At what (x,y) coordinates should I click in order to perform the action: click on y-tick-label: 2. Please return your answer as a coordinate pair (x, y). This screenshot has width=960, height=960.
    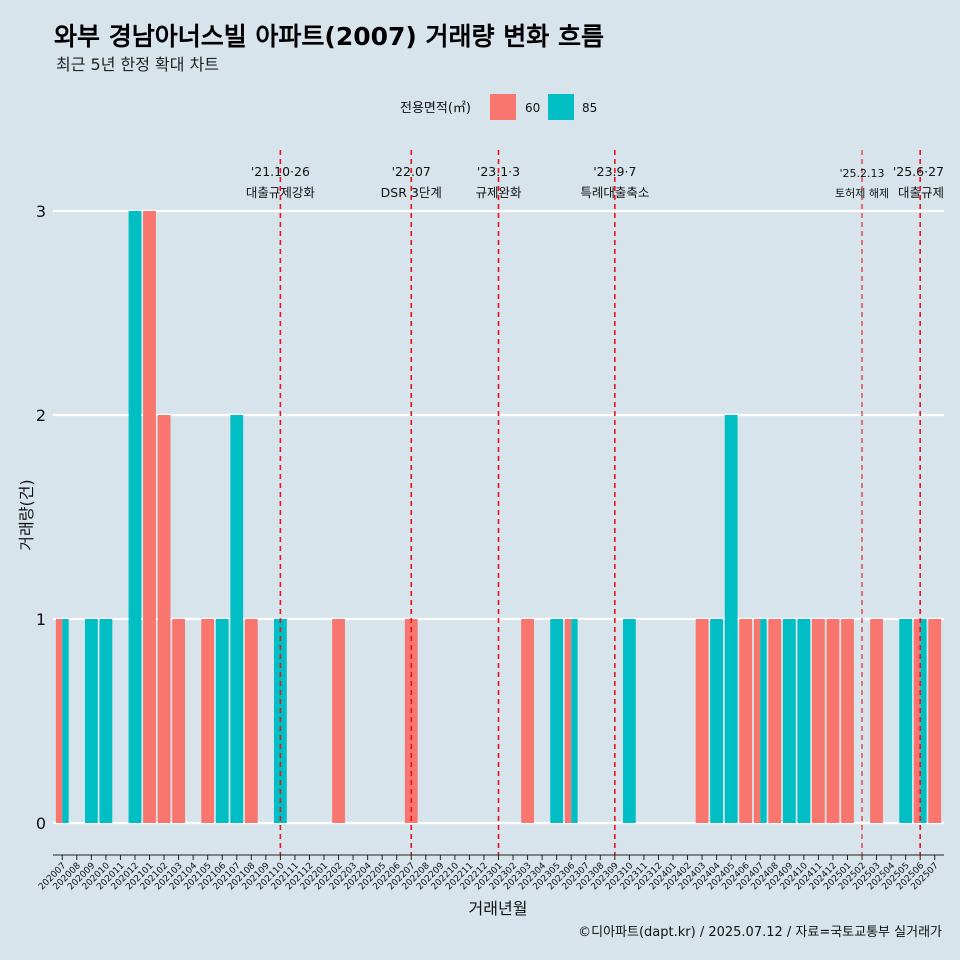
    Looking at the image, I should click on (41, 415).